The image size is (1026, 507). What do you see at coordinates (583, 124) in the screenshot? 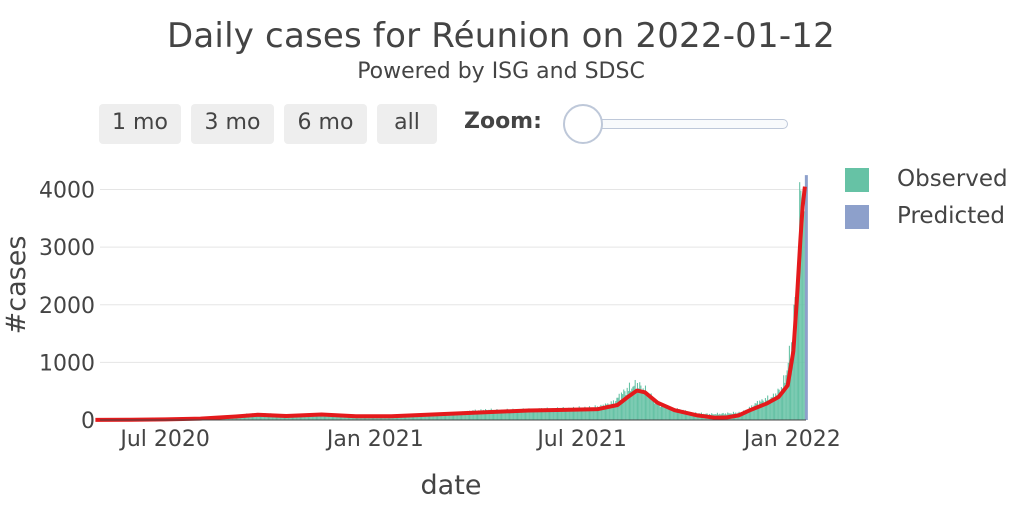
I see `zoom-slider-handle` at bounding box center [583, 124].